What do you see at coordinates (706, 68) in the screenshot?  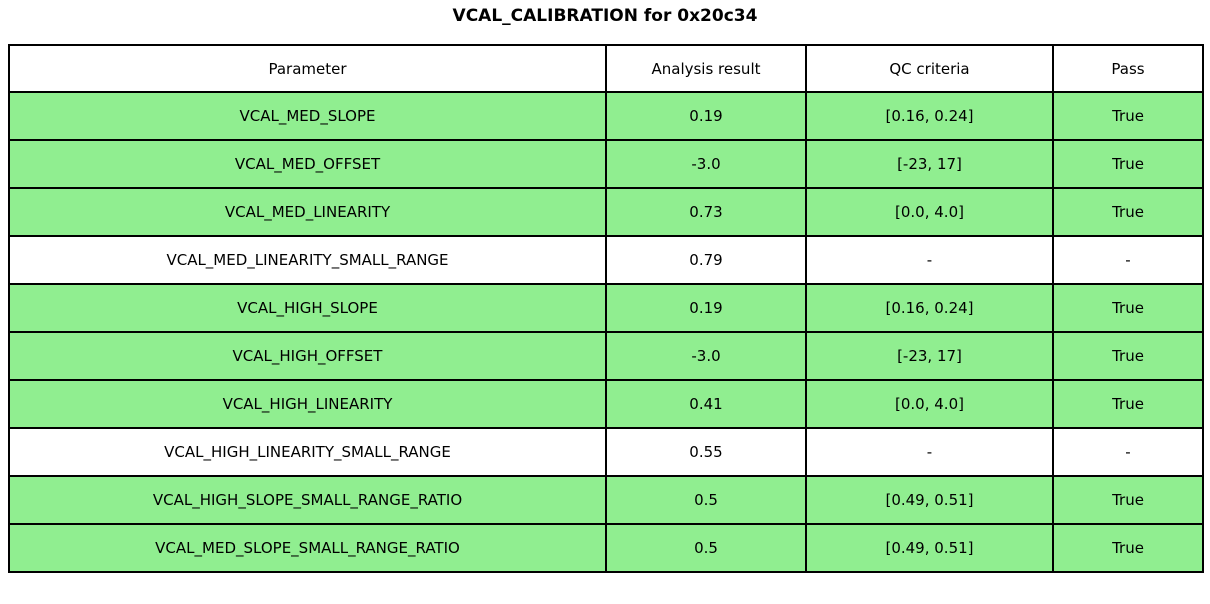 I see `column-header-analysis-result: Analysis result` at bounding box center [706, 68].